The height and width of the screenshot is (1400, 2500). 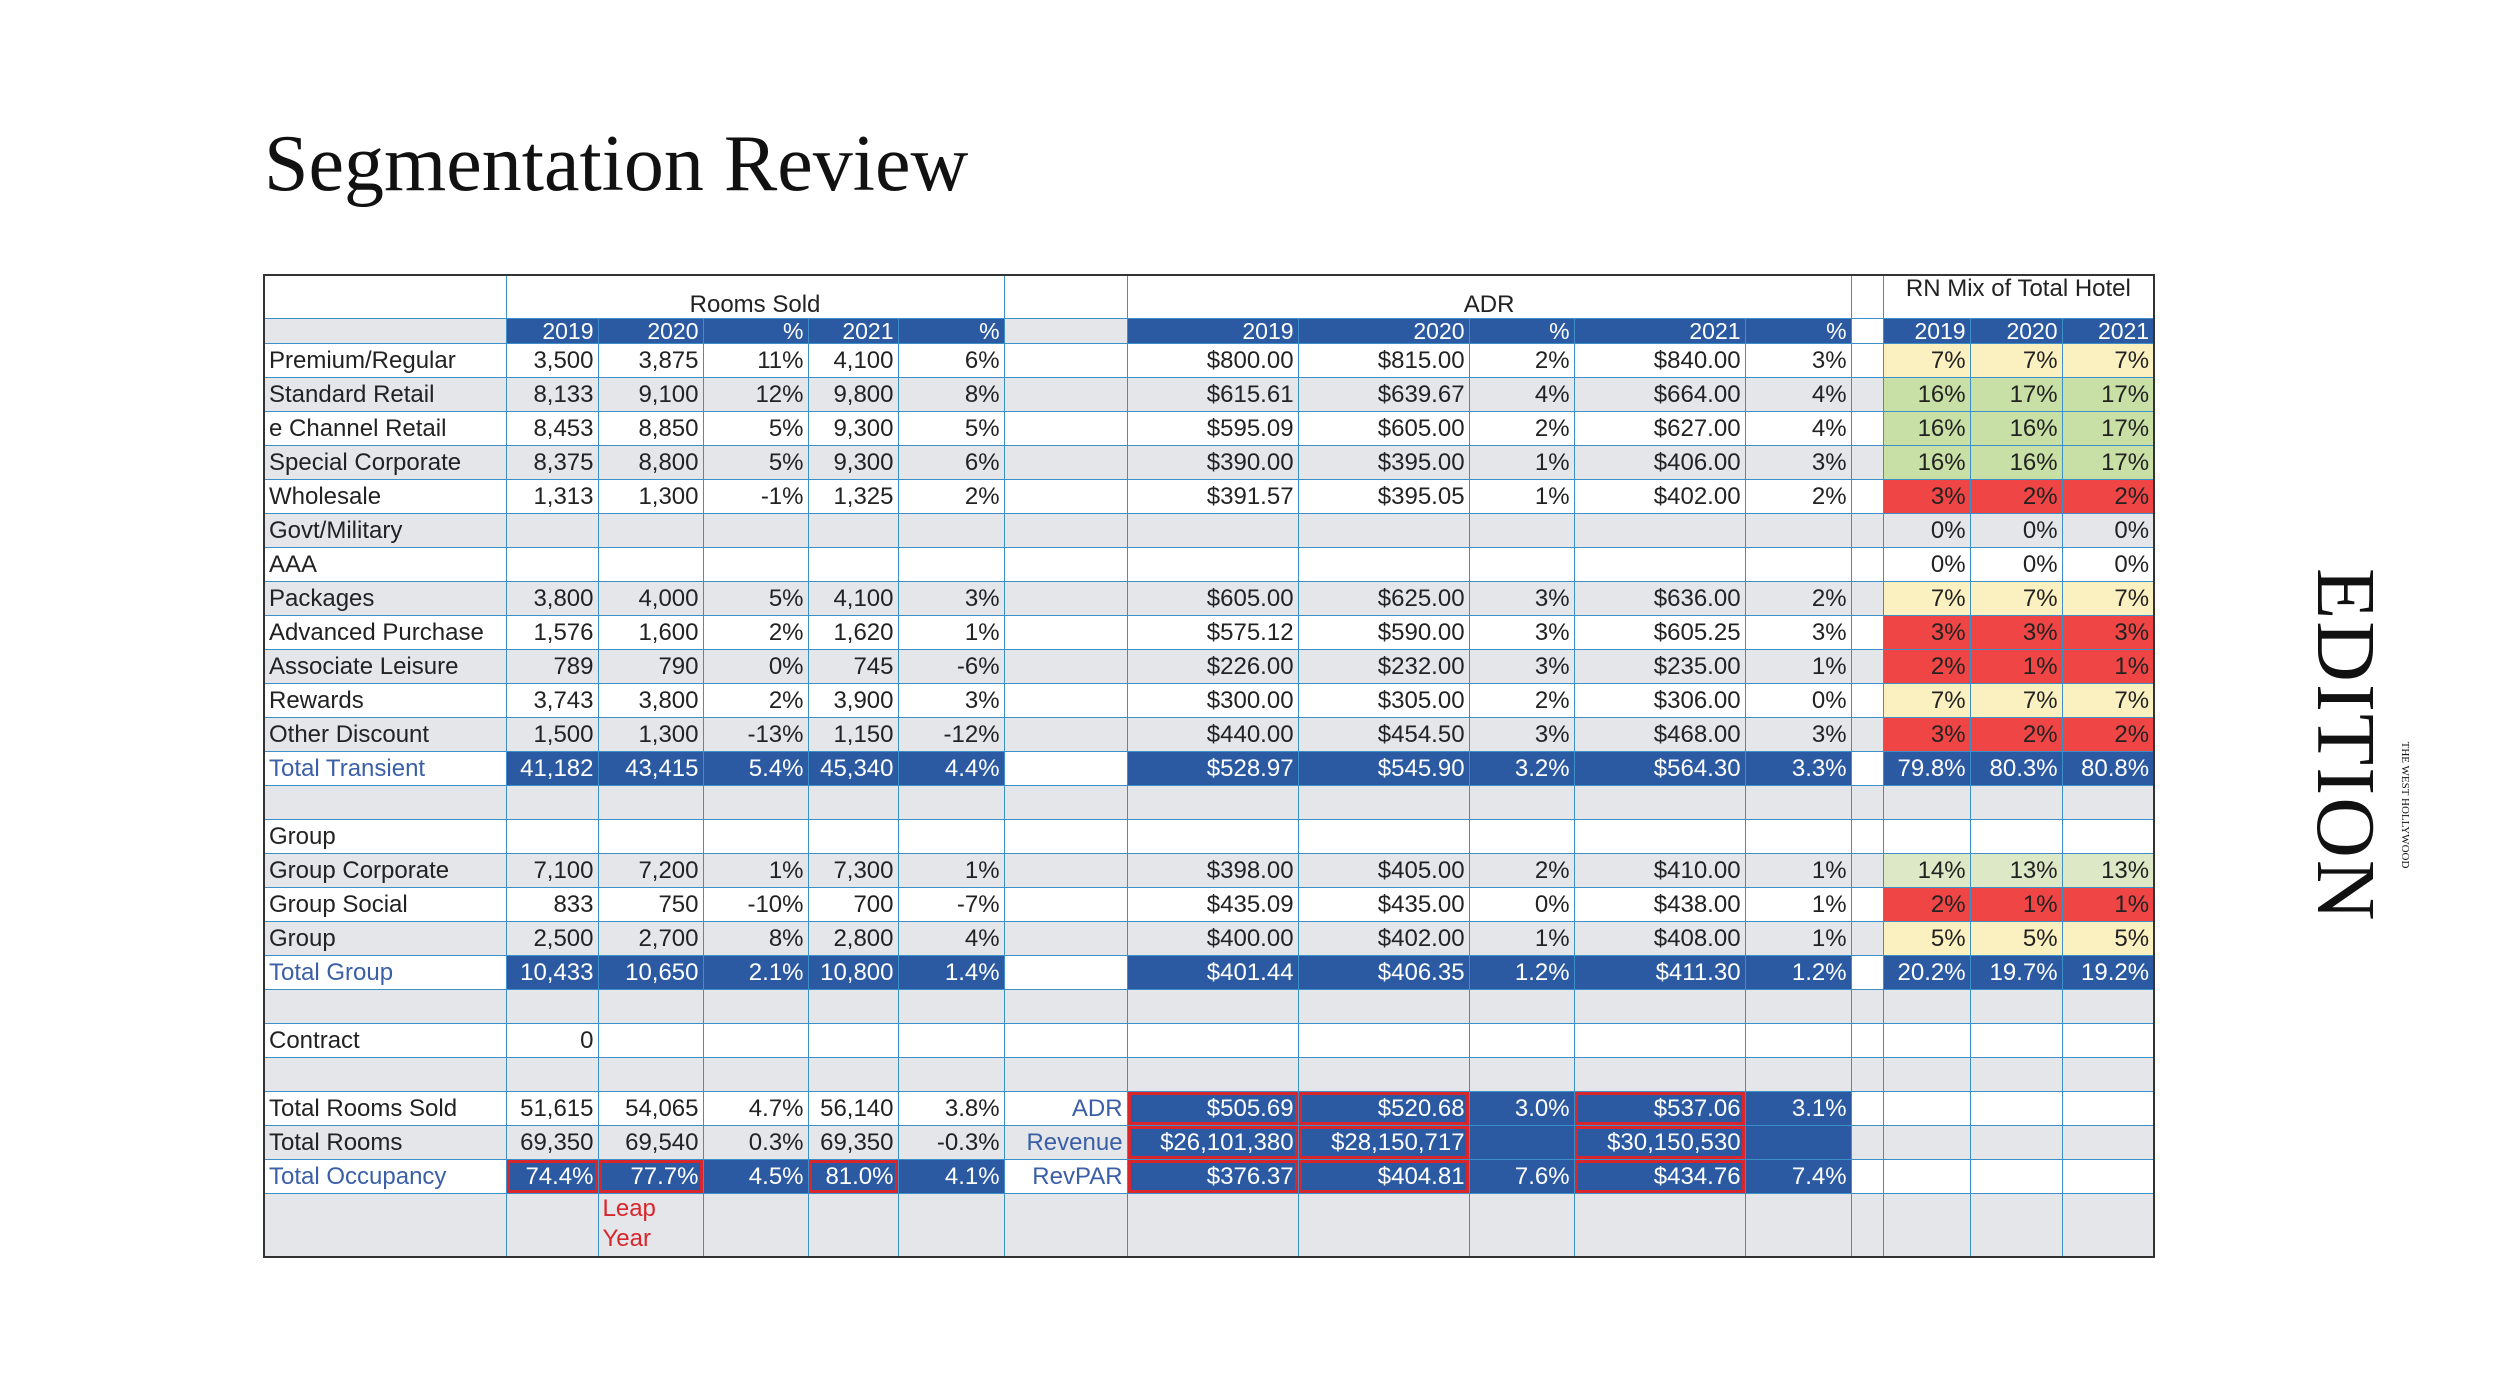 I want to click on row-label: Special Corporate, so click(x=385, y=462).